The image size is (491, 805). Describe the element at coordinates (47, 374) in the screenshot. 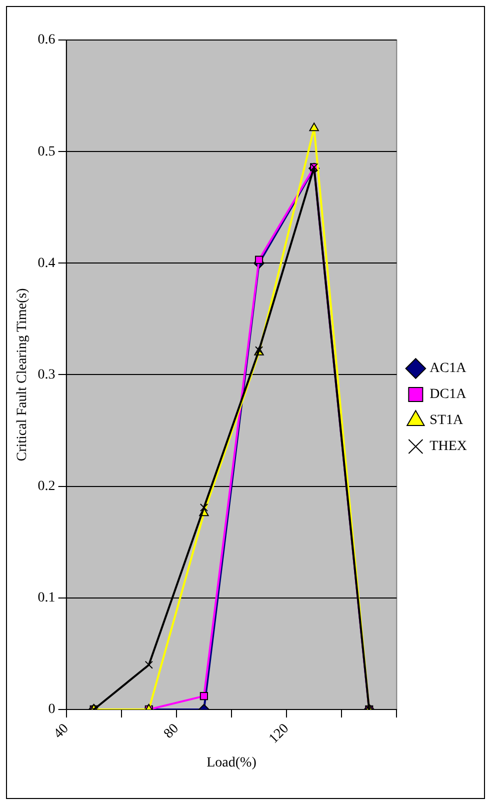

I see `y-tick-label: 0.3` at that location.